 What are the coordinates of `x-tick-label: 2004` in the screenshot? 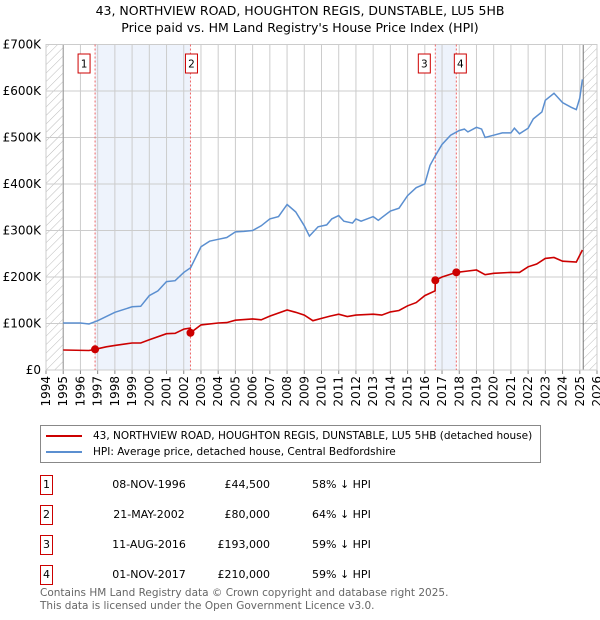 It's located at (218, 391).